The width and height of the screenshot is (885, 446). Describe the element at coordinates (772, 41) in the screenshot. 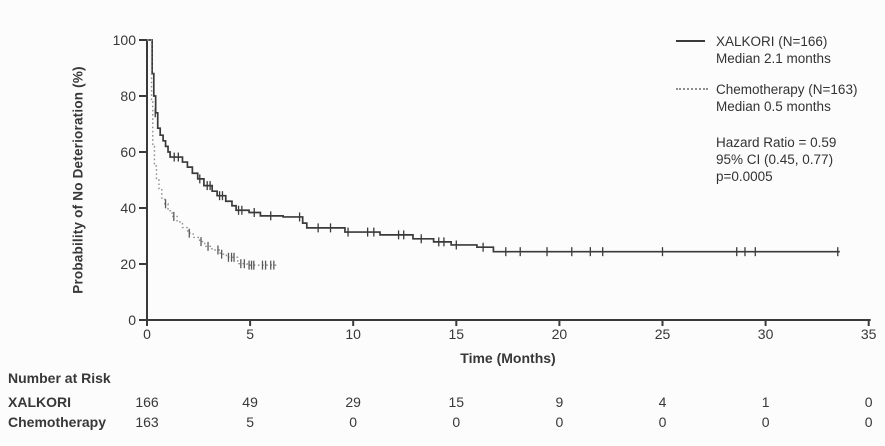

I see `legend-label-xalkori: XALKORI (N=166)` at that location.